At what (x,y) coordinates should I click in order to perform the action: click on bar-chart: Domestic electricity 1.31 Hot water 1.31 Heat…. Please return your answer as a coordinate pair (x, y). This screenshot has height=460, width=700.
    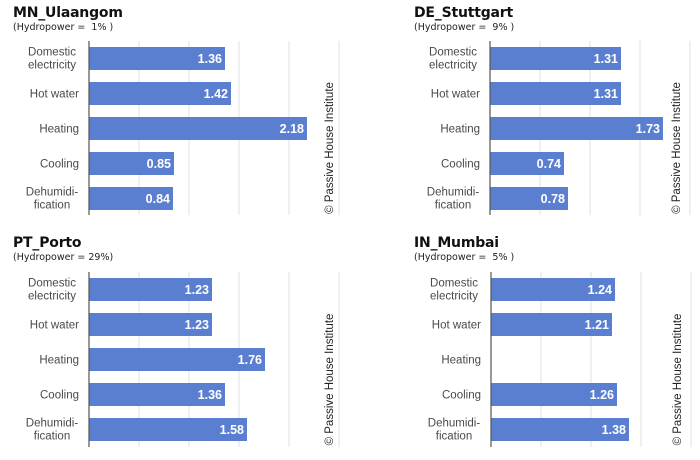
    Looking at the image, I should click on (559, 128).